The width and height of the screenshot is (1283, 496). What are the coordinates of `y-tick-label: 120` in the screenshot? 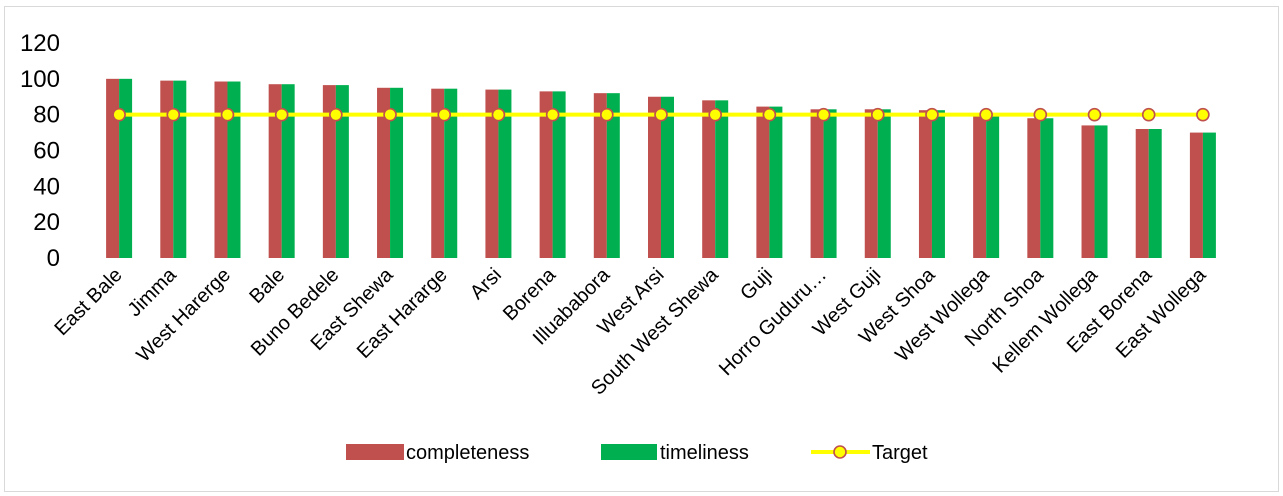 It's located at (40, 43).